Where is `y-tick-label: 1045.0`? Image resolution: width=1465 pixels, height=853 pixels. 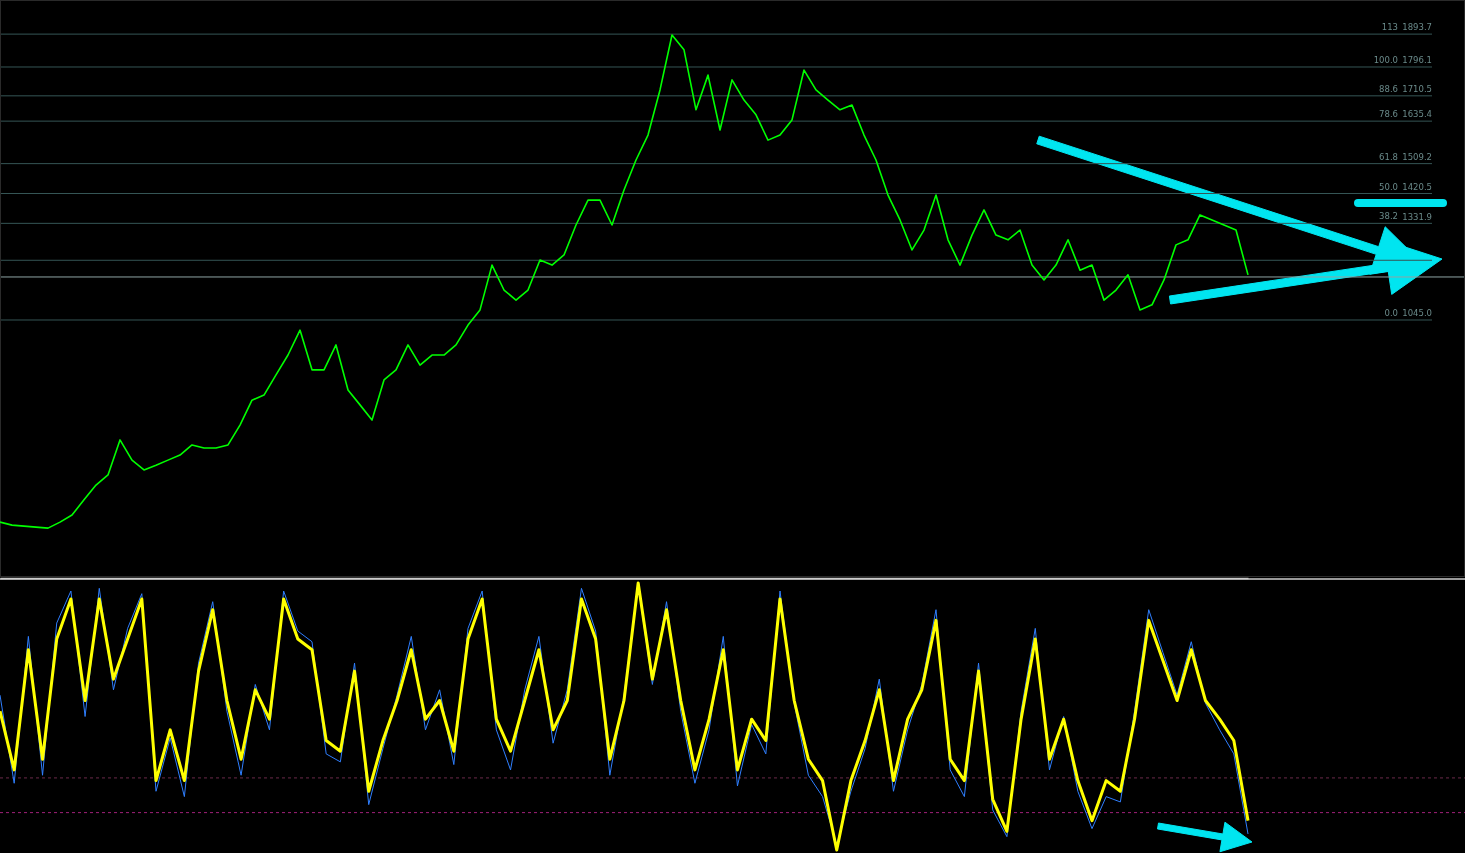 y-tick-label: 1045.0 is located at coordinates (1417, 313).